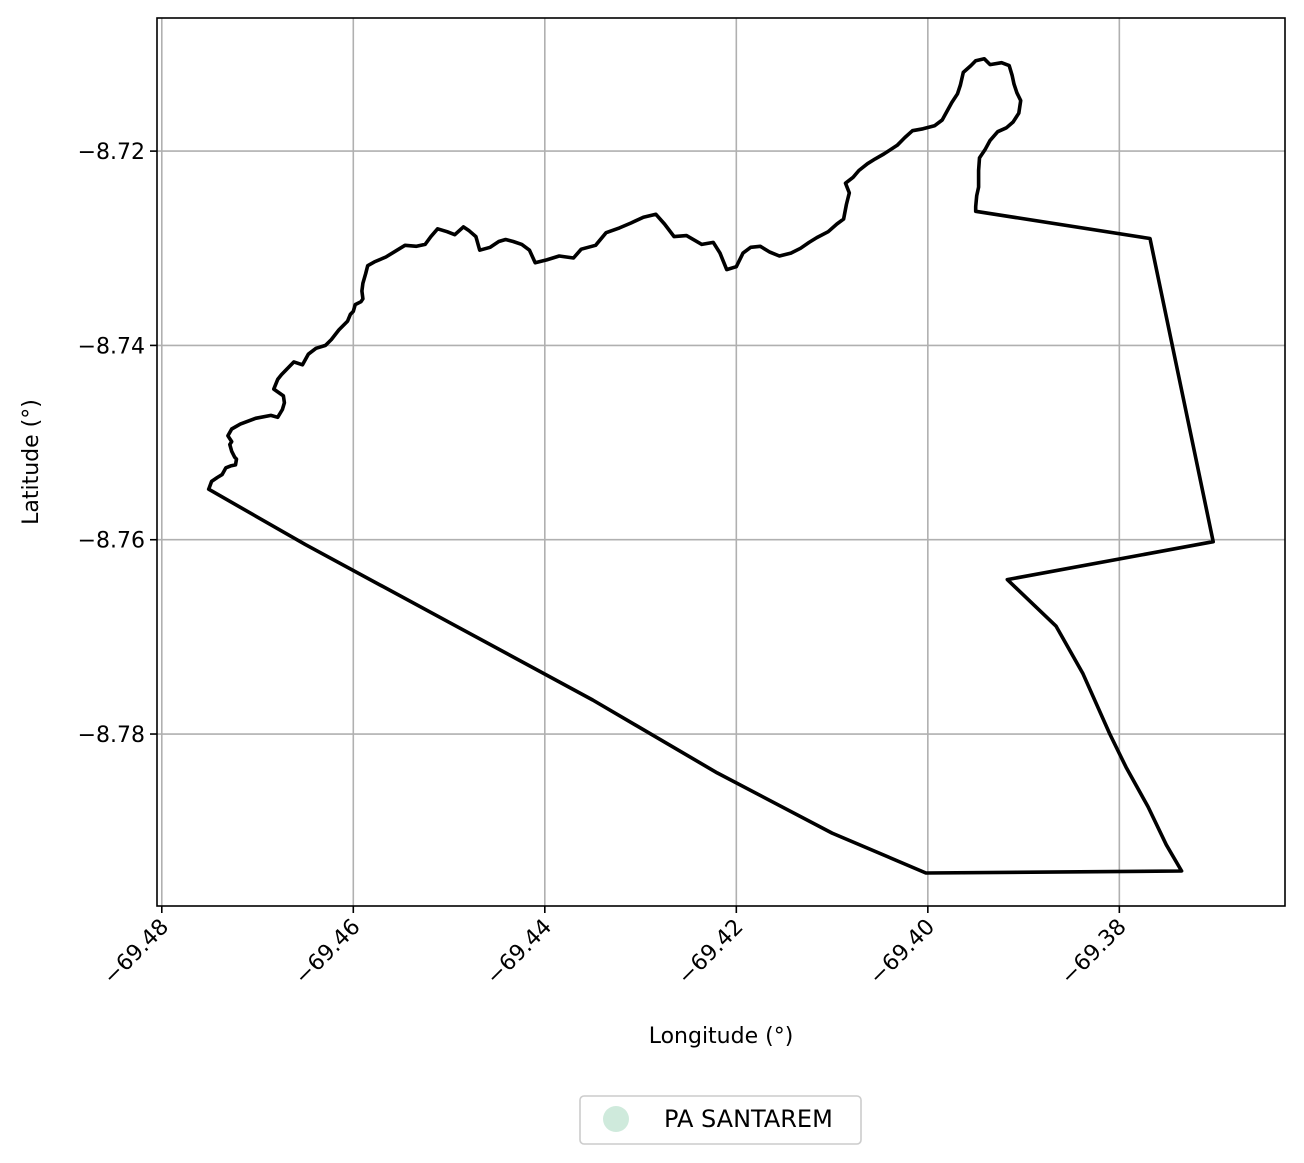 The height and width of the screenshot is (1163, 1304). What do you see at coordinates (111, 346) in the screenshot?
I see `y-tick-label: −8.74` at bounding box center [111, 346].